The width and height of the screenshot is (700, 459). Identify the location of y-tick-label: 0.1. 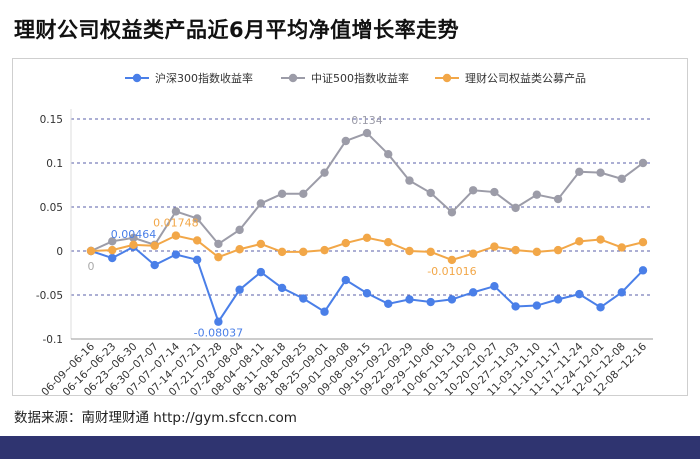
(54, 164).